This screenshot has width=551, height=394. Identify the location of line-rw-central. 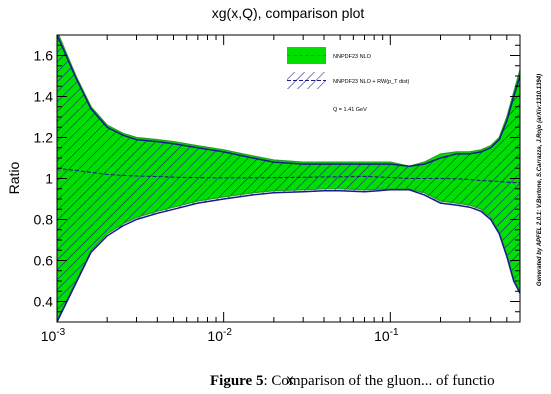
(288, 175).